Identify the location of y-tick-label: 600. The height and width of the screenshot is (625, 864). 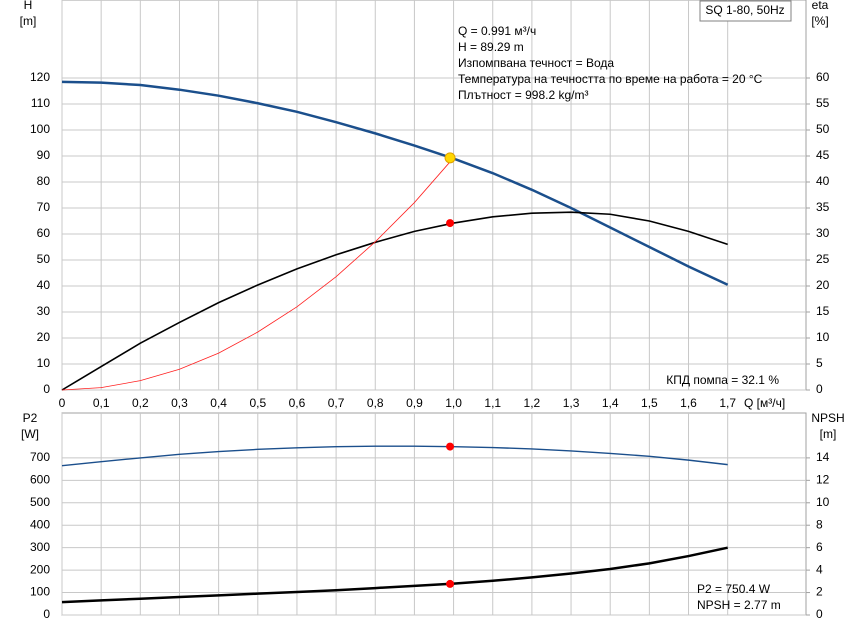
(40, 480).